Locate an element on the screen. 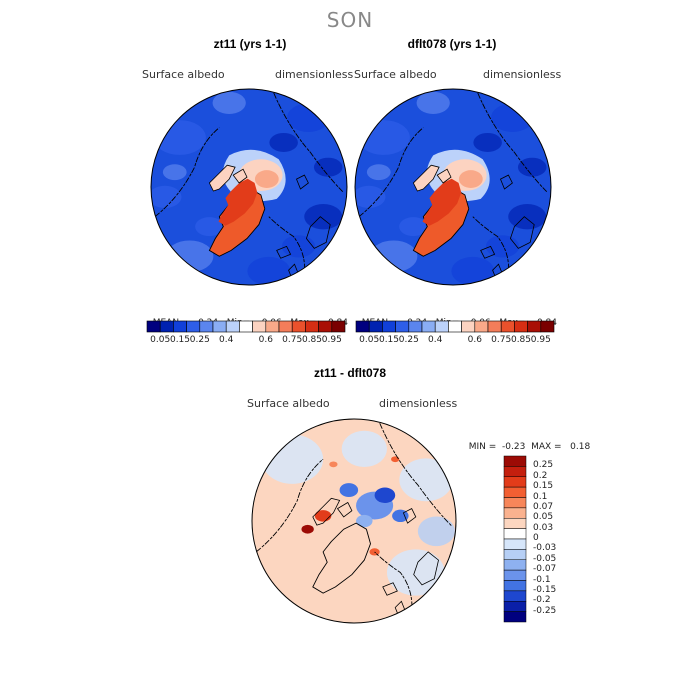  panel-2-title: dflt078 (yrs 1-1) is located at coordinates (452, 44).